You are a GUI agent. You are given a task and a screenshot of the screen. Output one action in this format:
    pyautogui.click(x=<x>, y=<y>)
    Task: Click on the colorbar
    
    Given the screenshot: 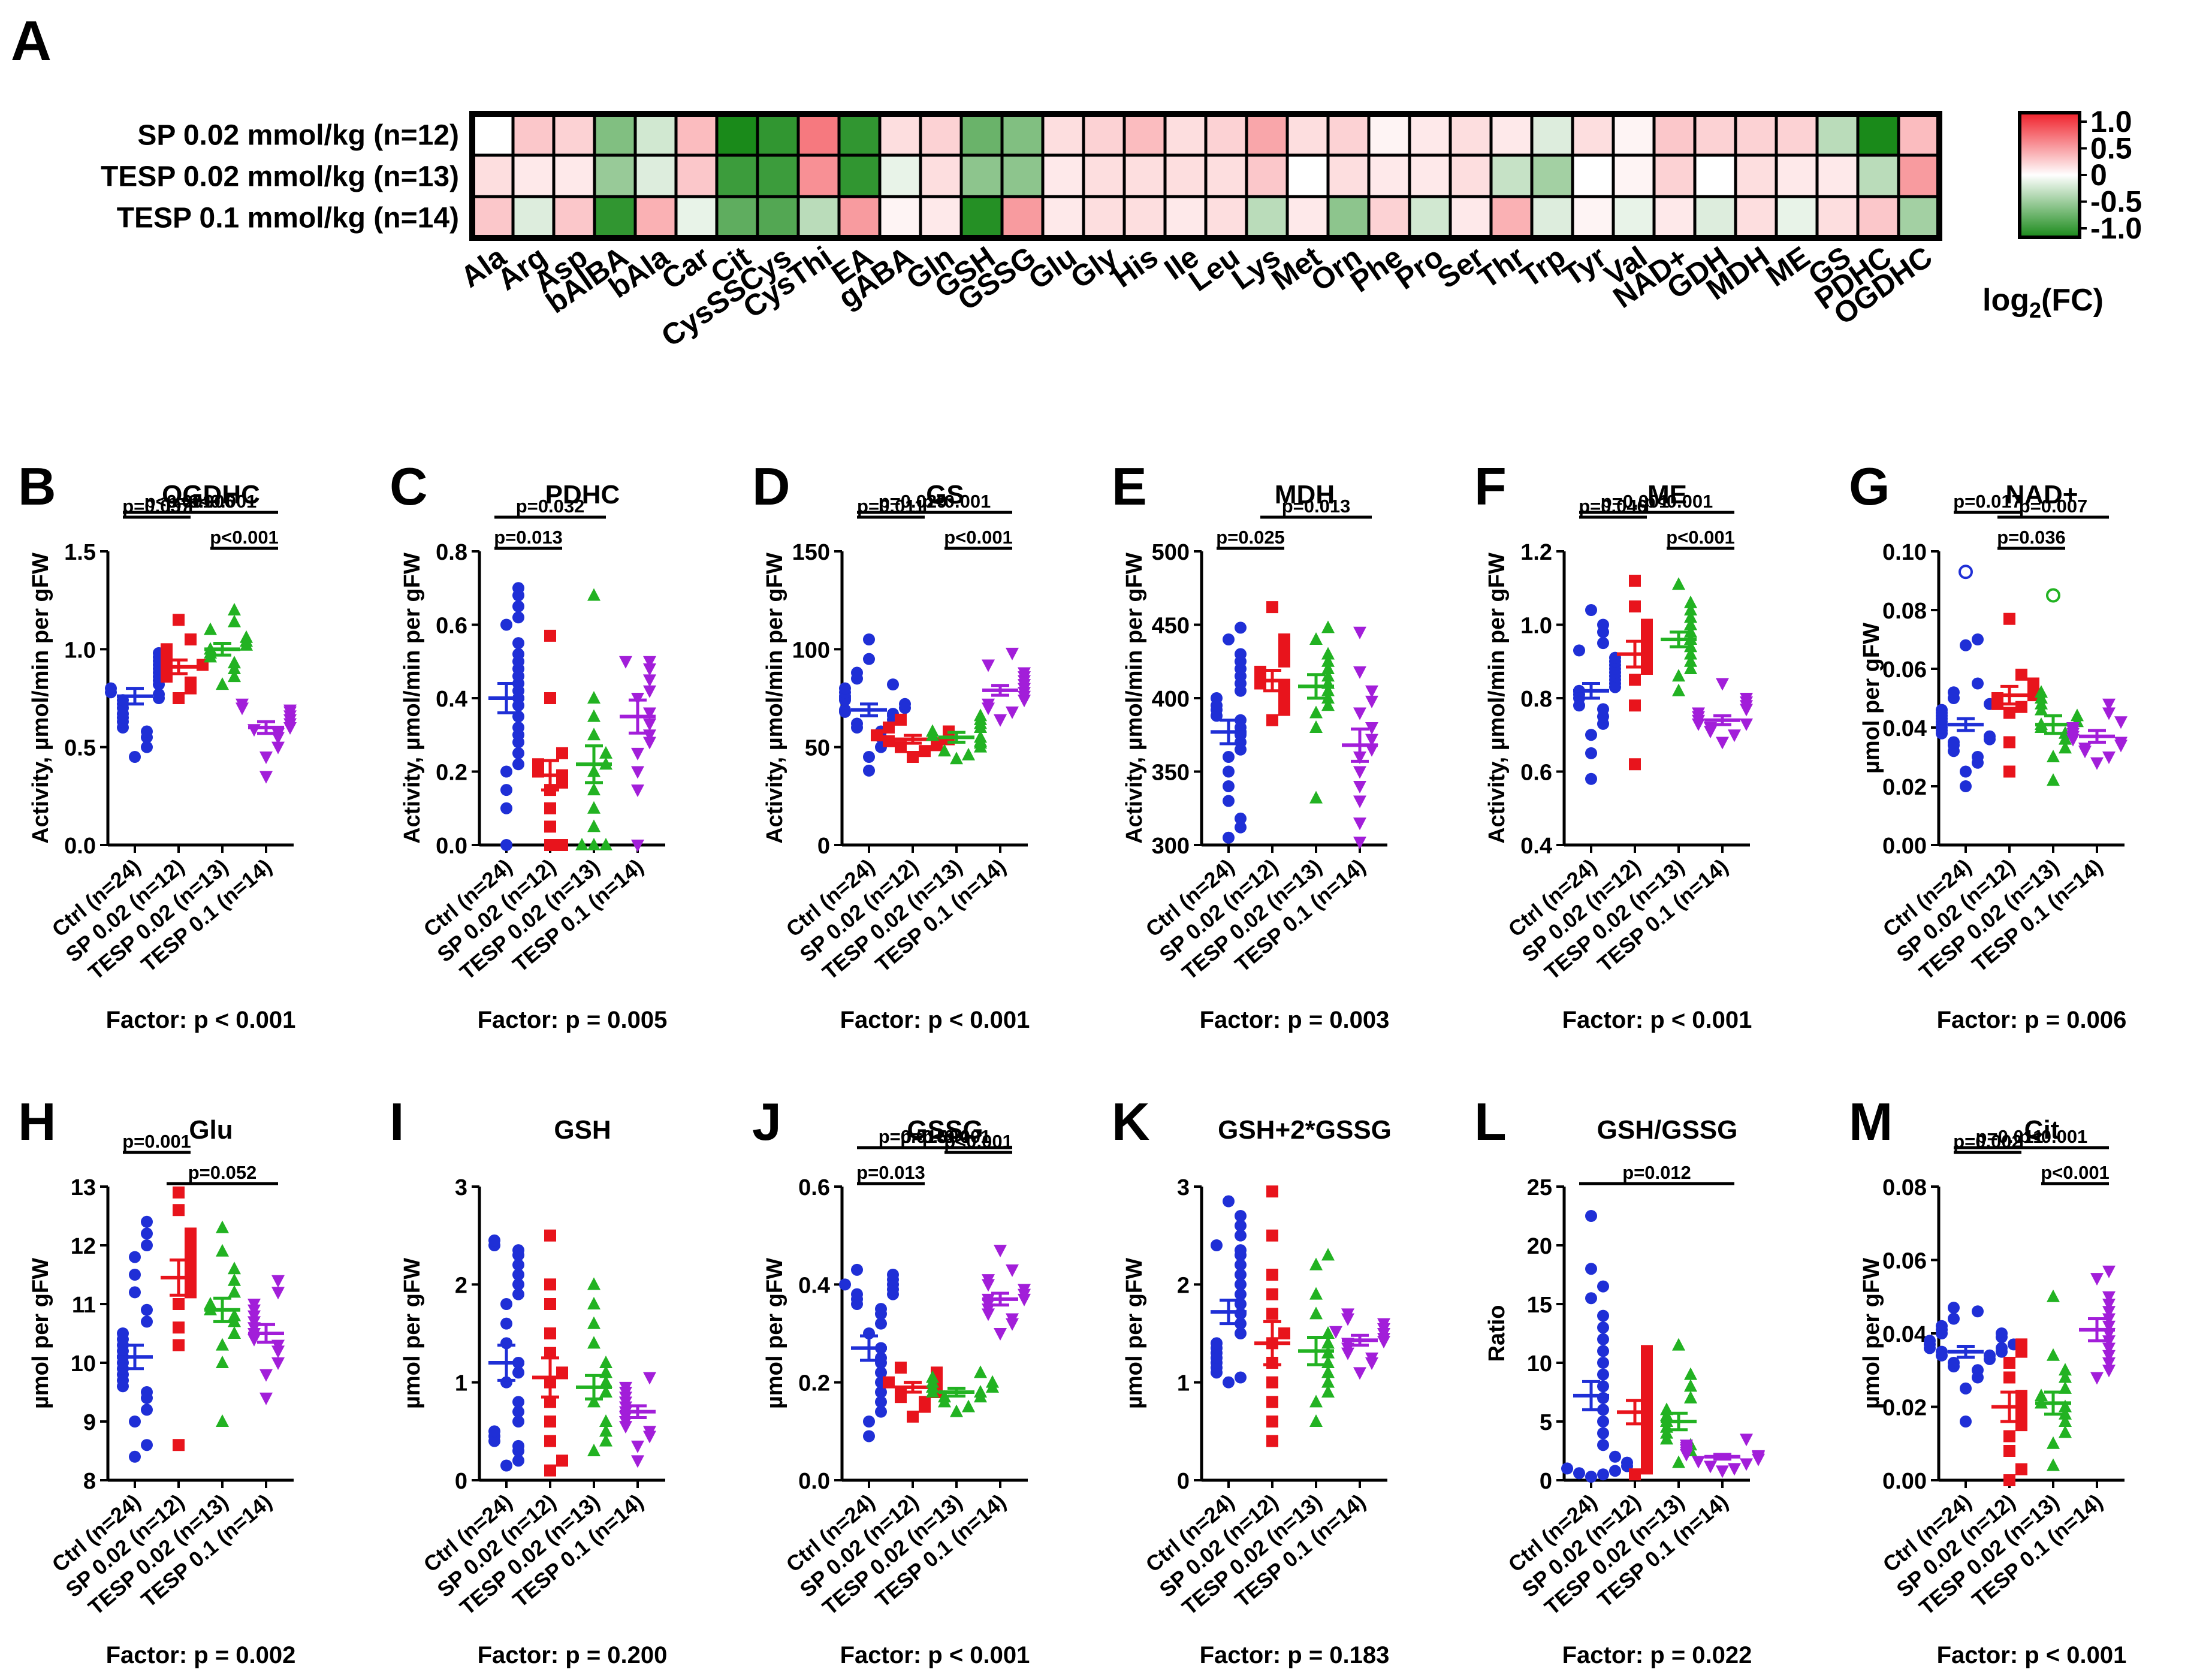 What is the action you would take?
    pyautogui.click(x=2049, y=175)
    